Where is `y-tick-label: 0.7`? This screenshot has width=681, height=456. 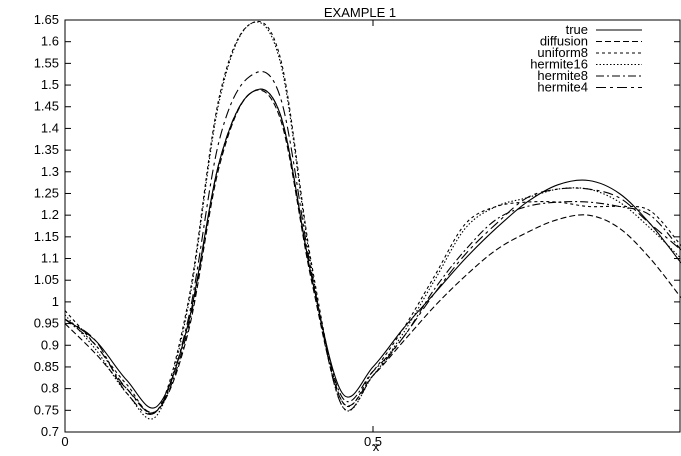
y-tick-label: 0.7 is located at coordinates (50, 431).